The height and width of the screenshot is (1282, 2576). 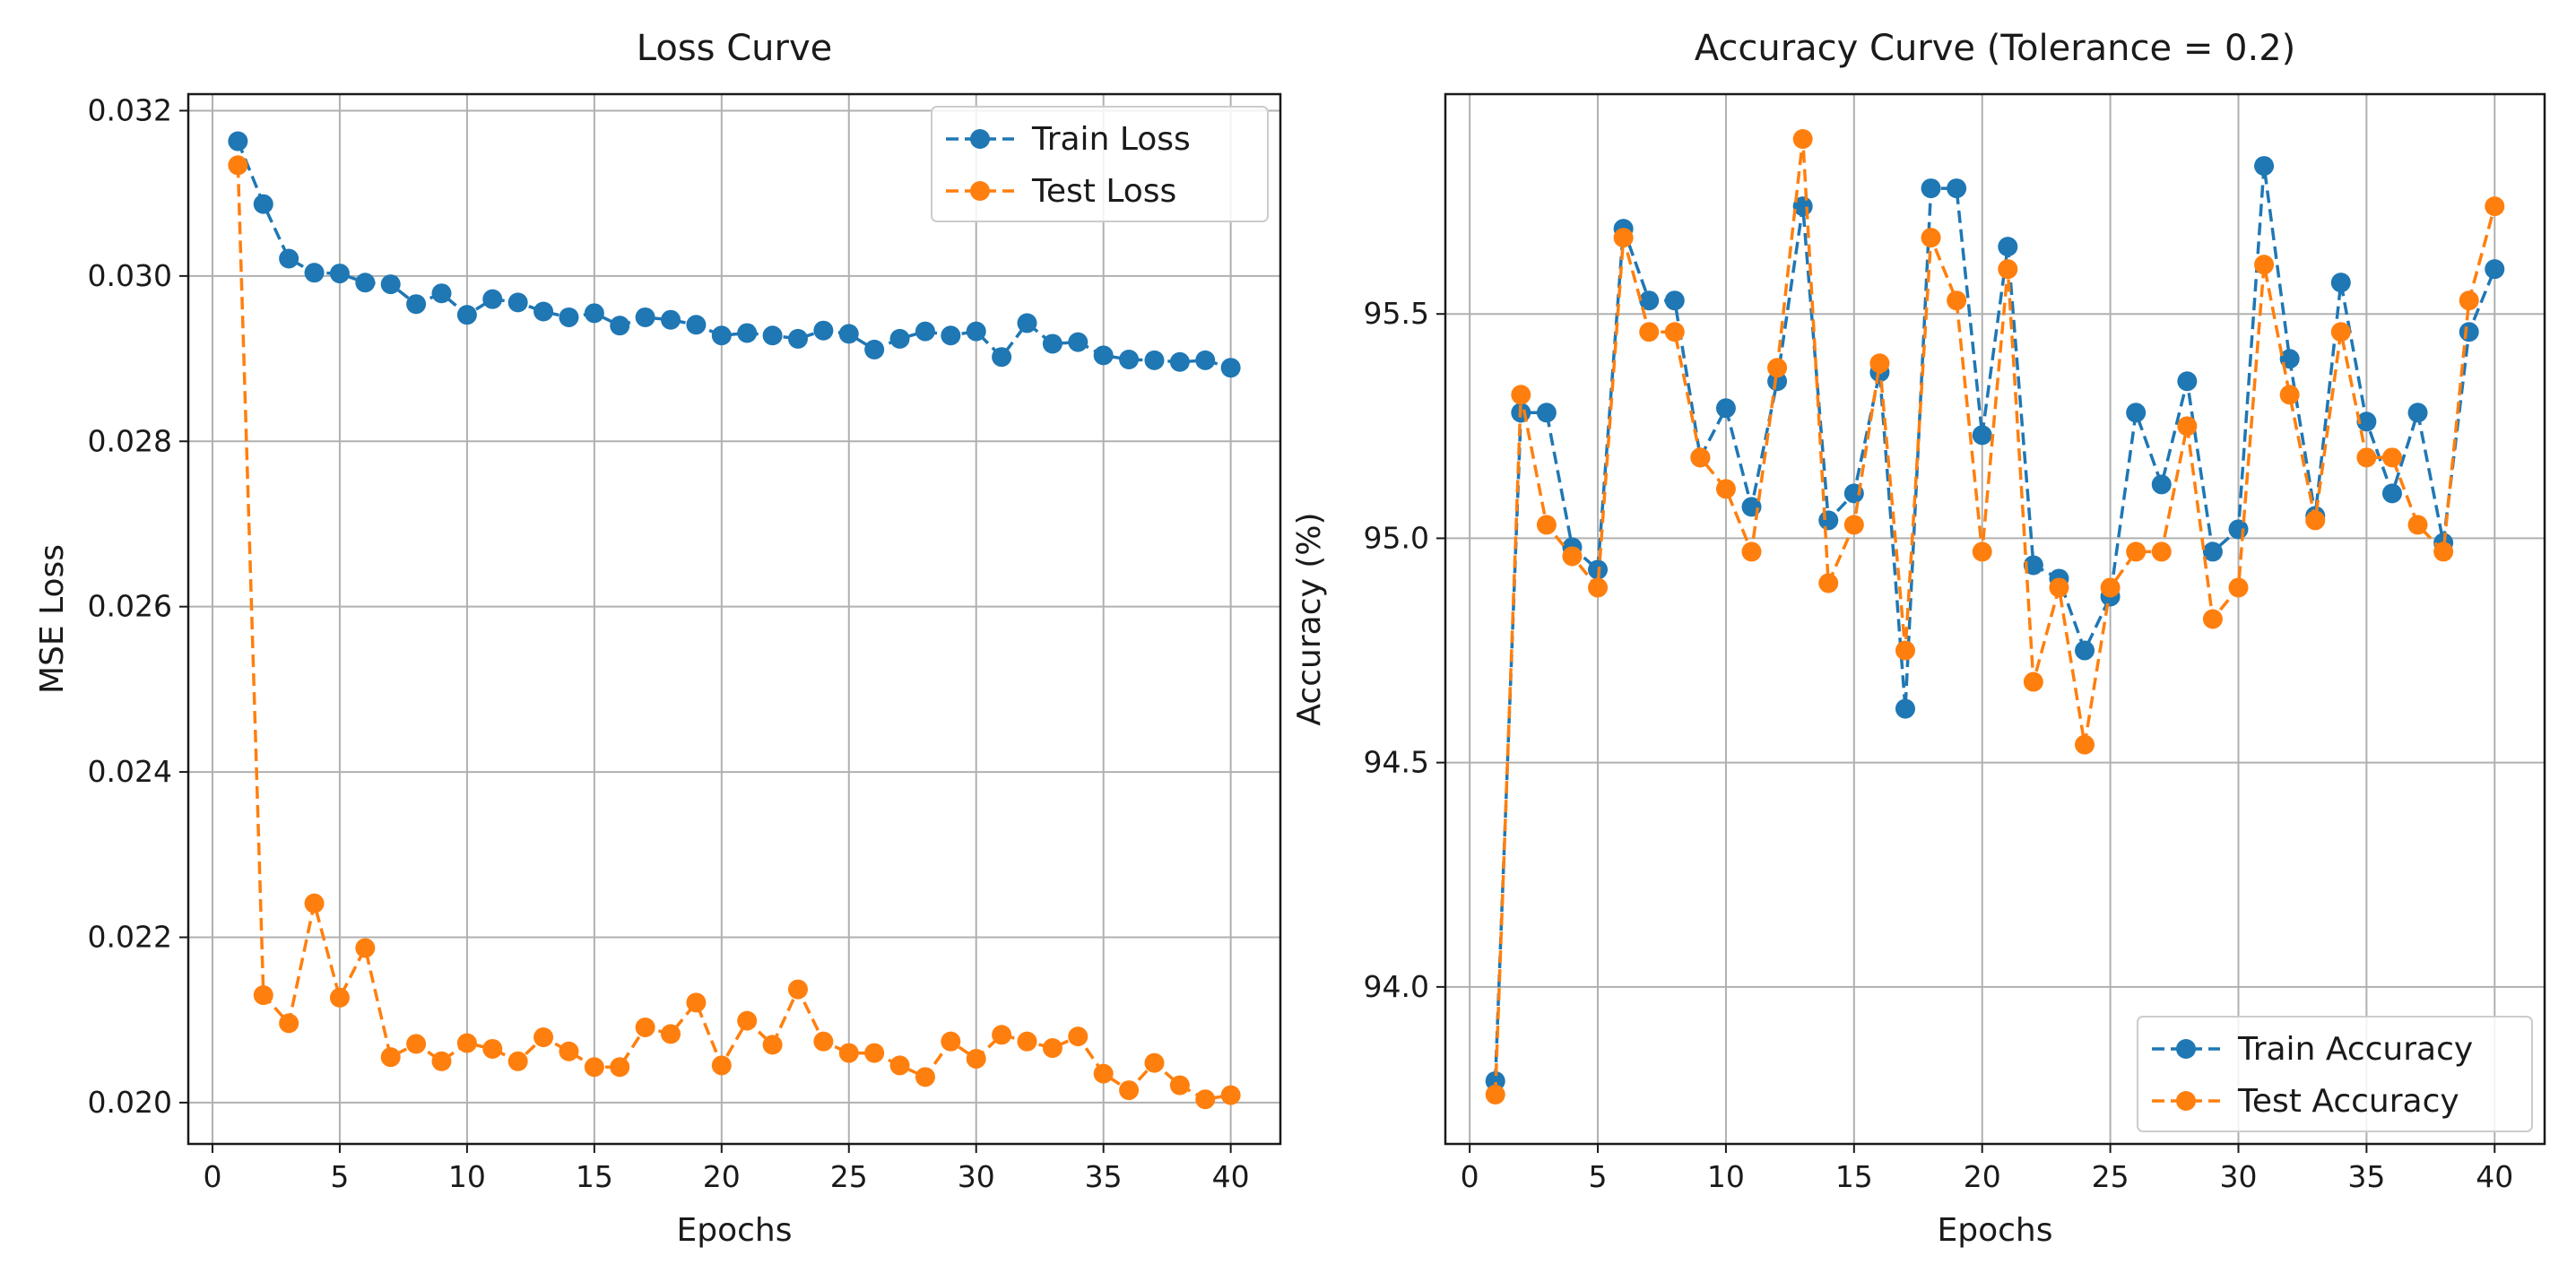 I want to click on train-loss-legend-marker, so click(x=980, y=139).